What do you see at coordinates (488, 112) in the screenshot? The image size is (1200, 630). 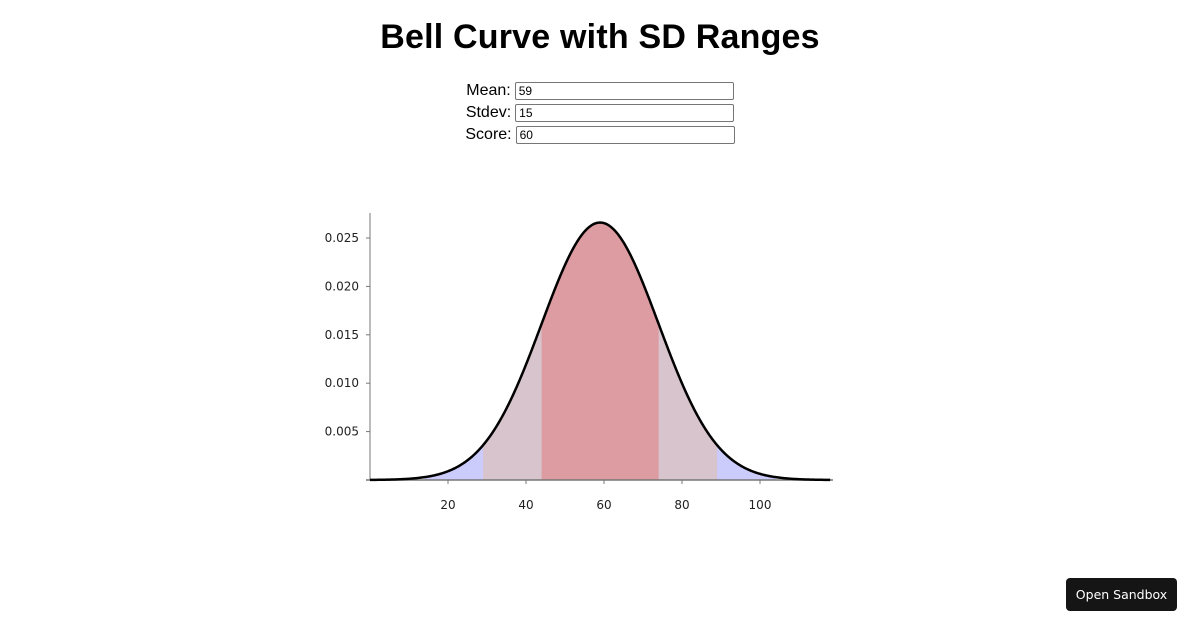 I see `stdev-label: Stdev:` at bounding box center [488, 112].